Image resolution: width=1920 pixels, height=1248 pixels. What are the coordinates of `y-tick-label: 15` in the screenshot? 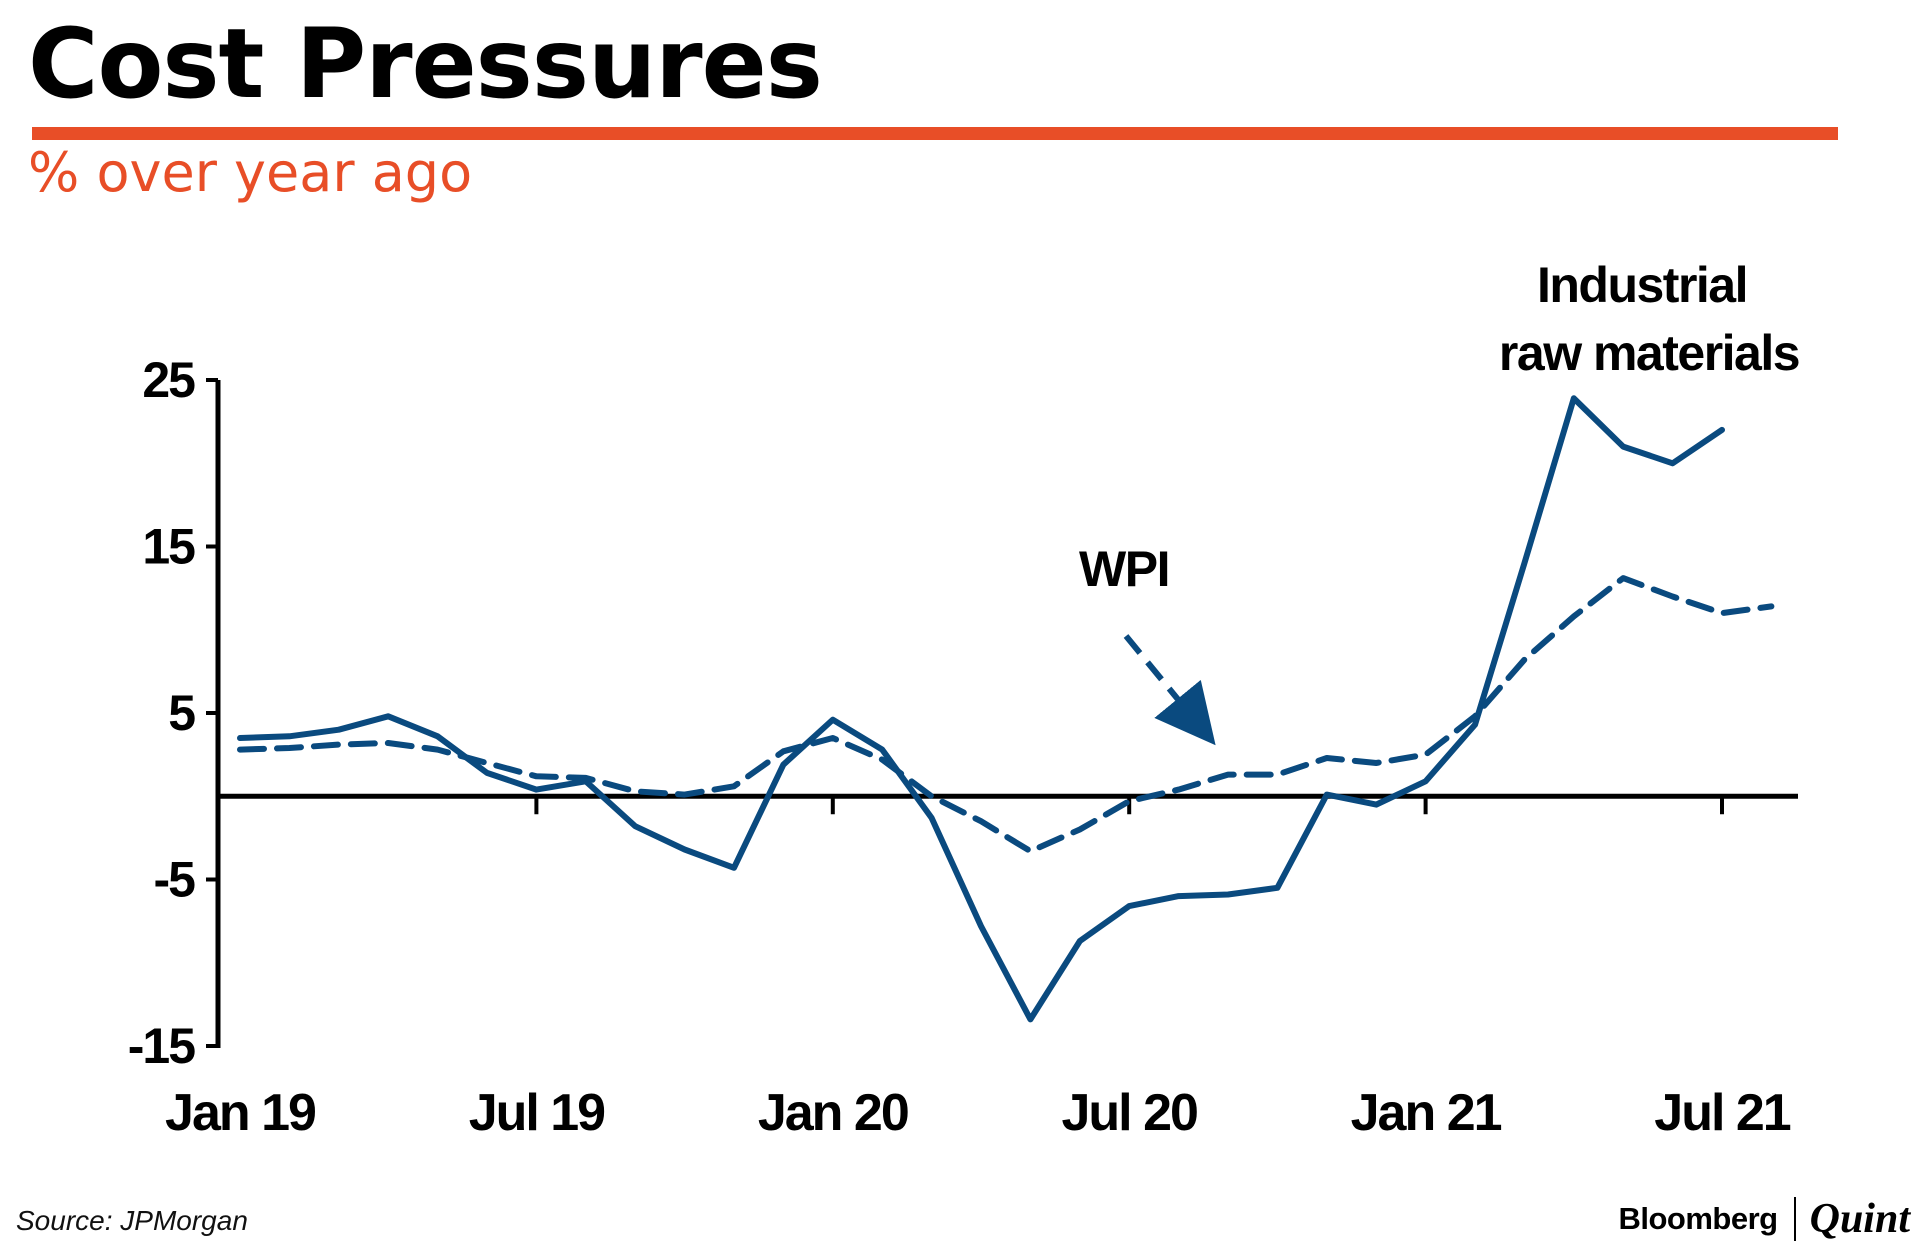 It's located at (168, 547).